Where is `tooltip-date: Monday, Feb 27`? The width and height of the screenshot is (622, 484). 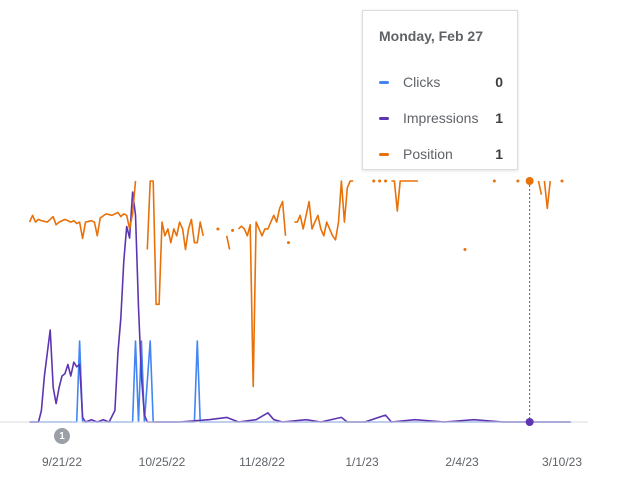
tooltip-date: Monday, Feb 27 is located at coordinates (431, 36).